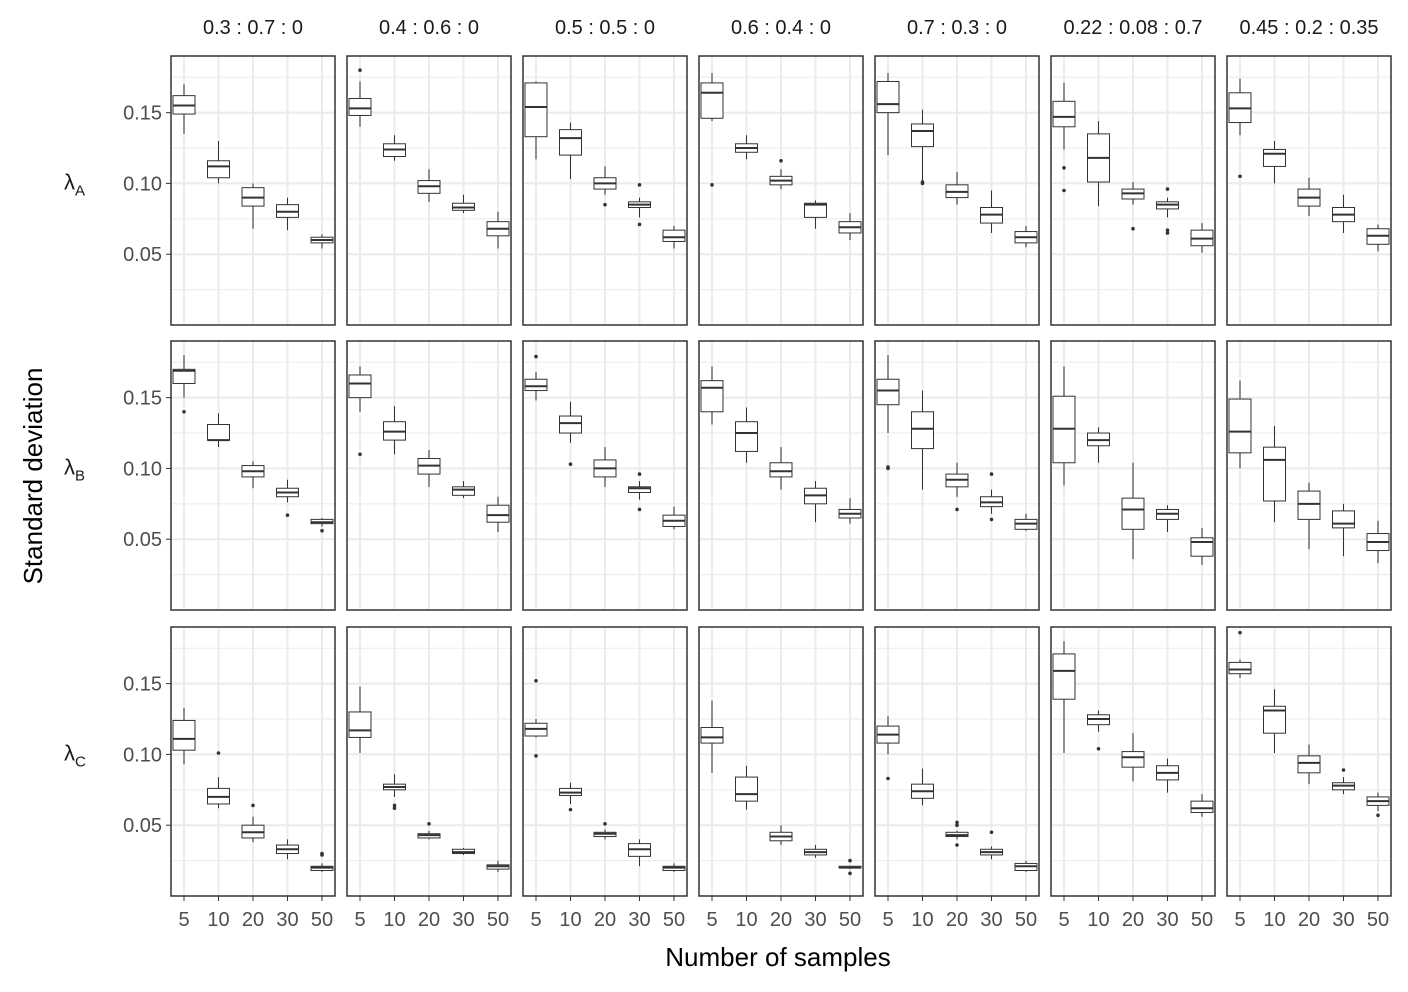 This screenshot has width=1408, height=992. What do you see at coordinates (1309, 190) in the screenshot?
I see `panel-r1-c7` at bounding box center [1309, 190].